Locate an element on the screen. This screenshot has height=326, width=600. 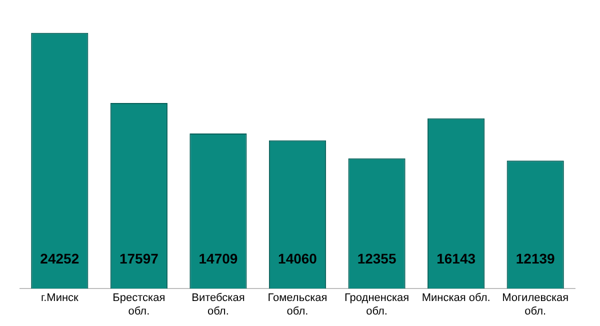
data-label: 12139 is located at coordinates (536, 258).